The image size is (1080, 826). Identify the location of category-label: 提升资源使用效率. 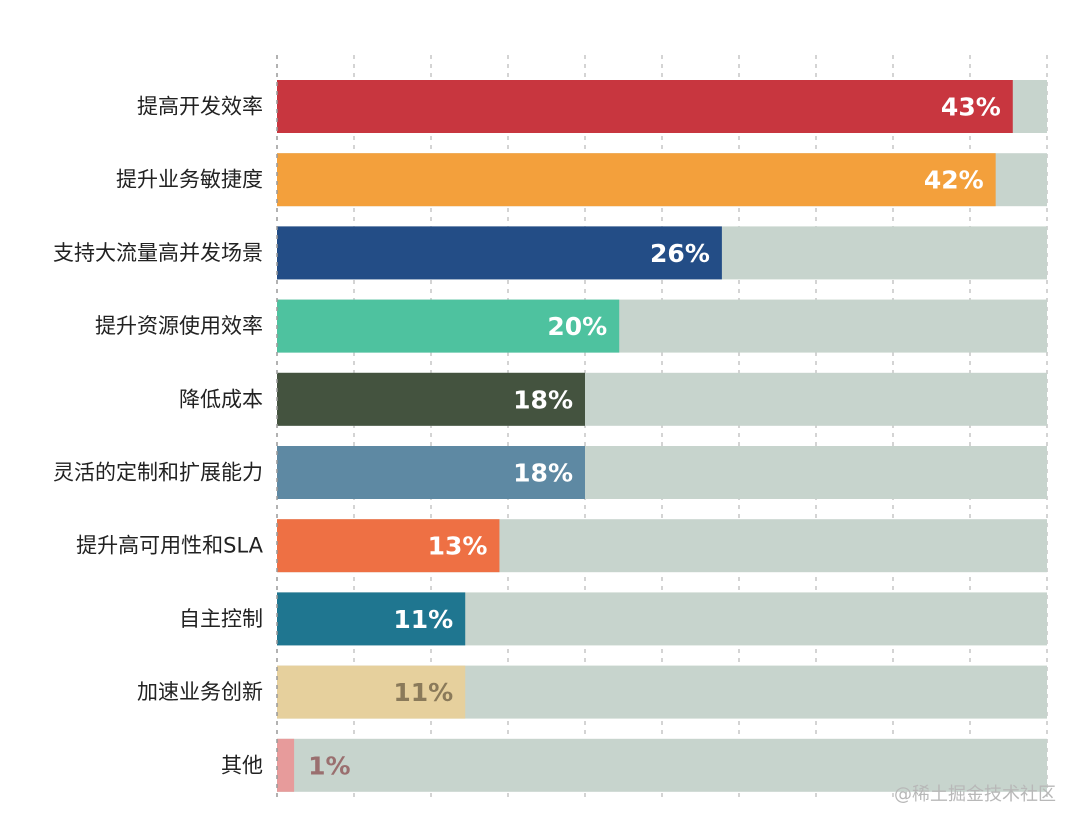
(179, 326).